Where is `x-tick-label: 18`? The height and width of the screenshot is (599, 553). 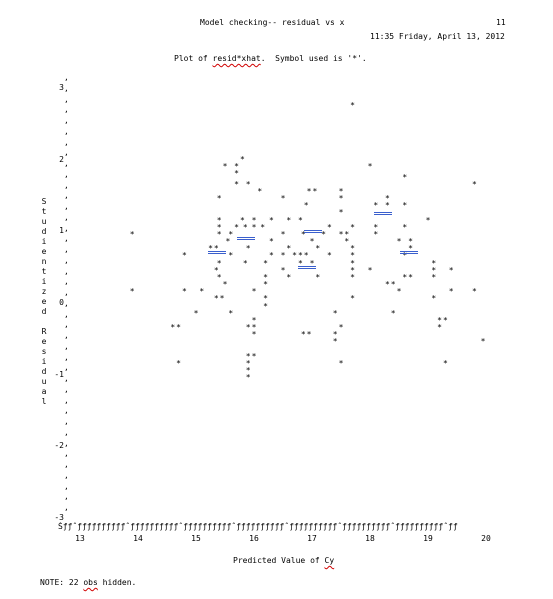
x-tick-label: 18 is located at coordinates (370, 538).